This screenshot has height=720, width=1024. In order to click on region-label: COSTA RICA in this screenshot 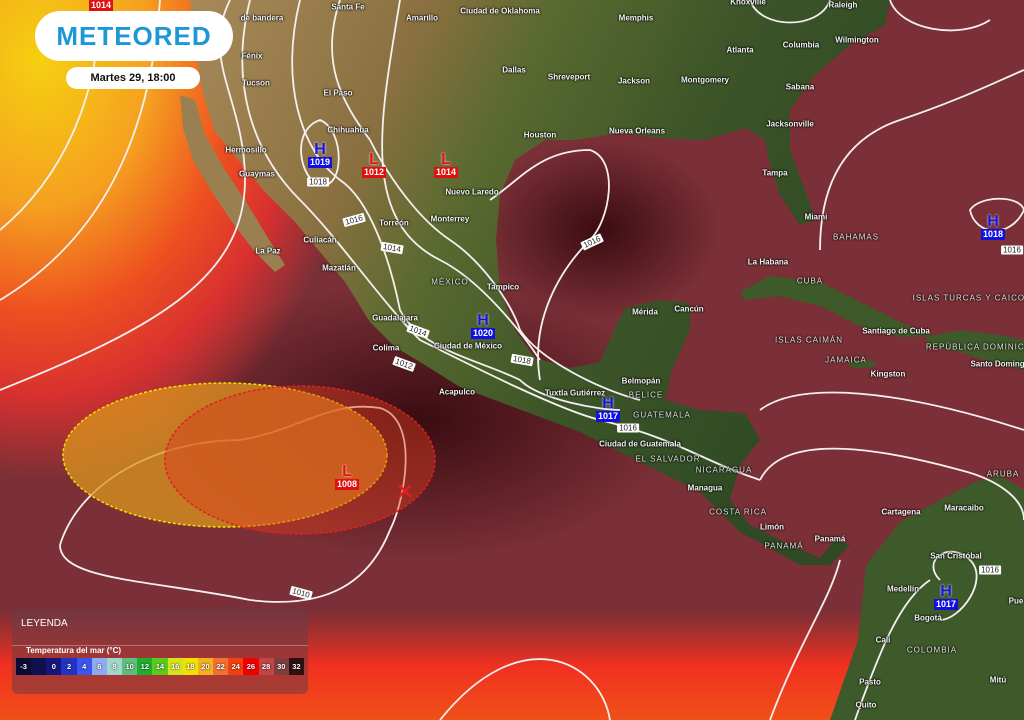, I will do `click(738, 512)`.